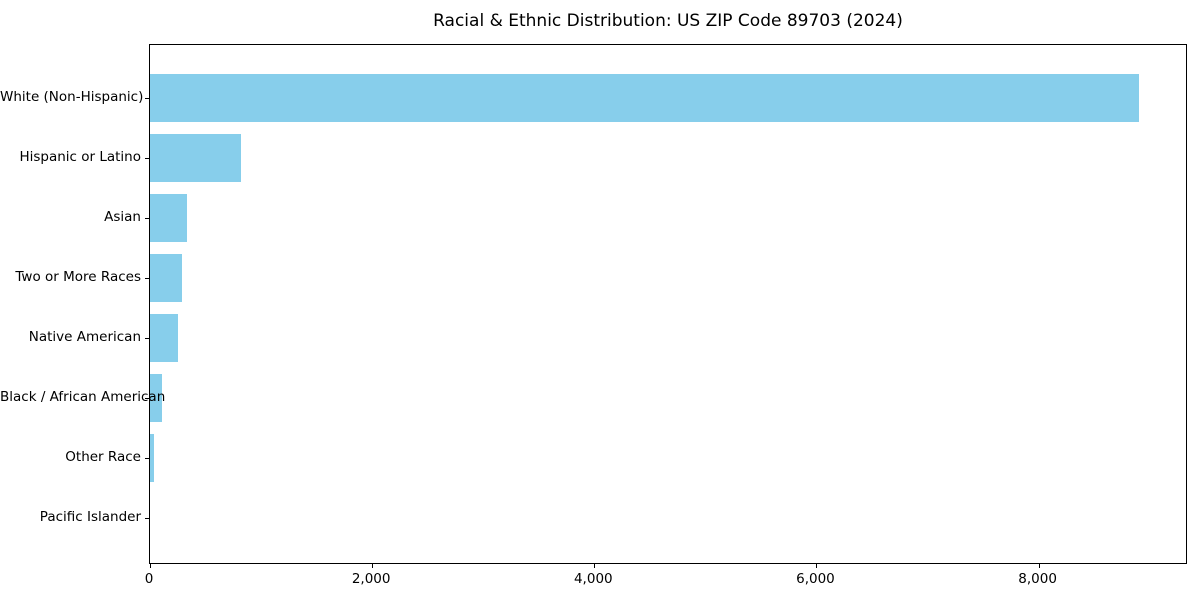  What do you see at coordinates (90, 517) in the screenshot?
I see `y-tick-label: Pacific Islander` at bounding box center [90, 517].